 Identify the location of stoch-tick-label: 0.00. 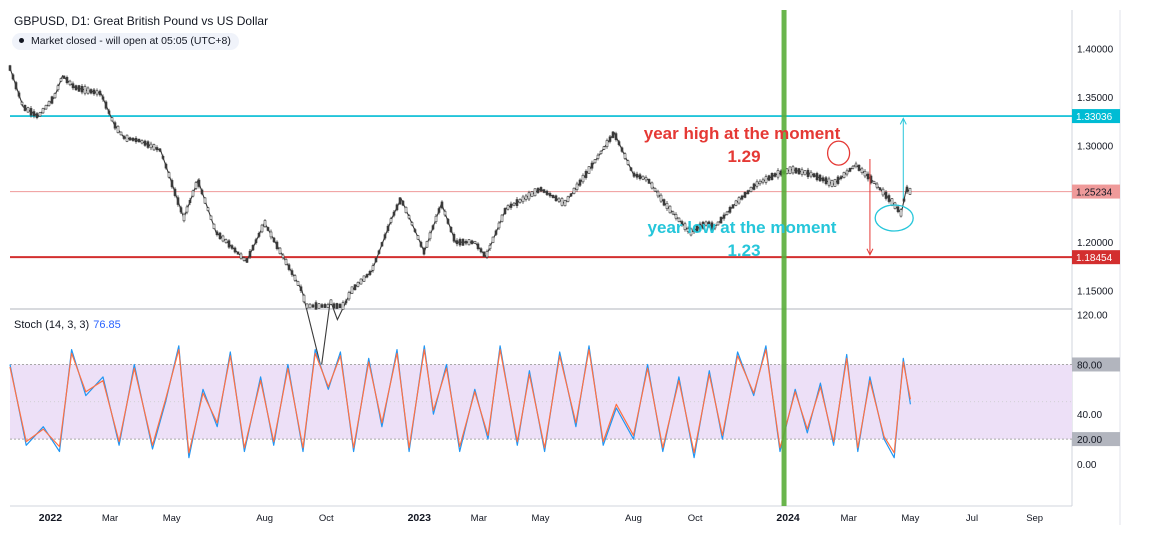
(1087, 465).